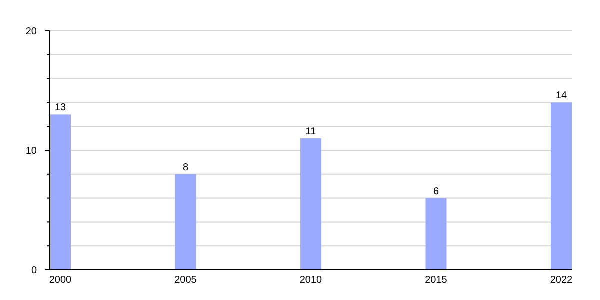 The height and width of the screenshot is (300, 600). I want to click on data-label: 6, so click(436, 192).